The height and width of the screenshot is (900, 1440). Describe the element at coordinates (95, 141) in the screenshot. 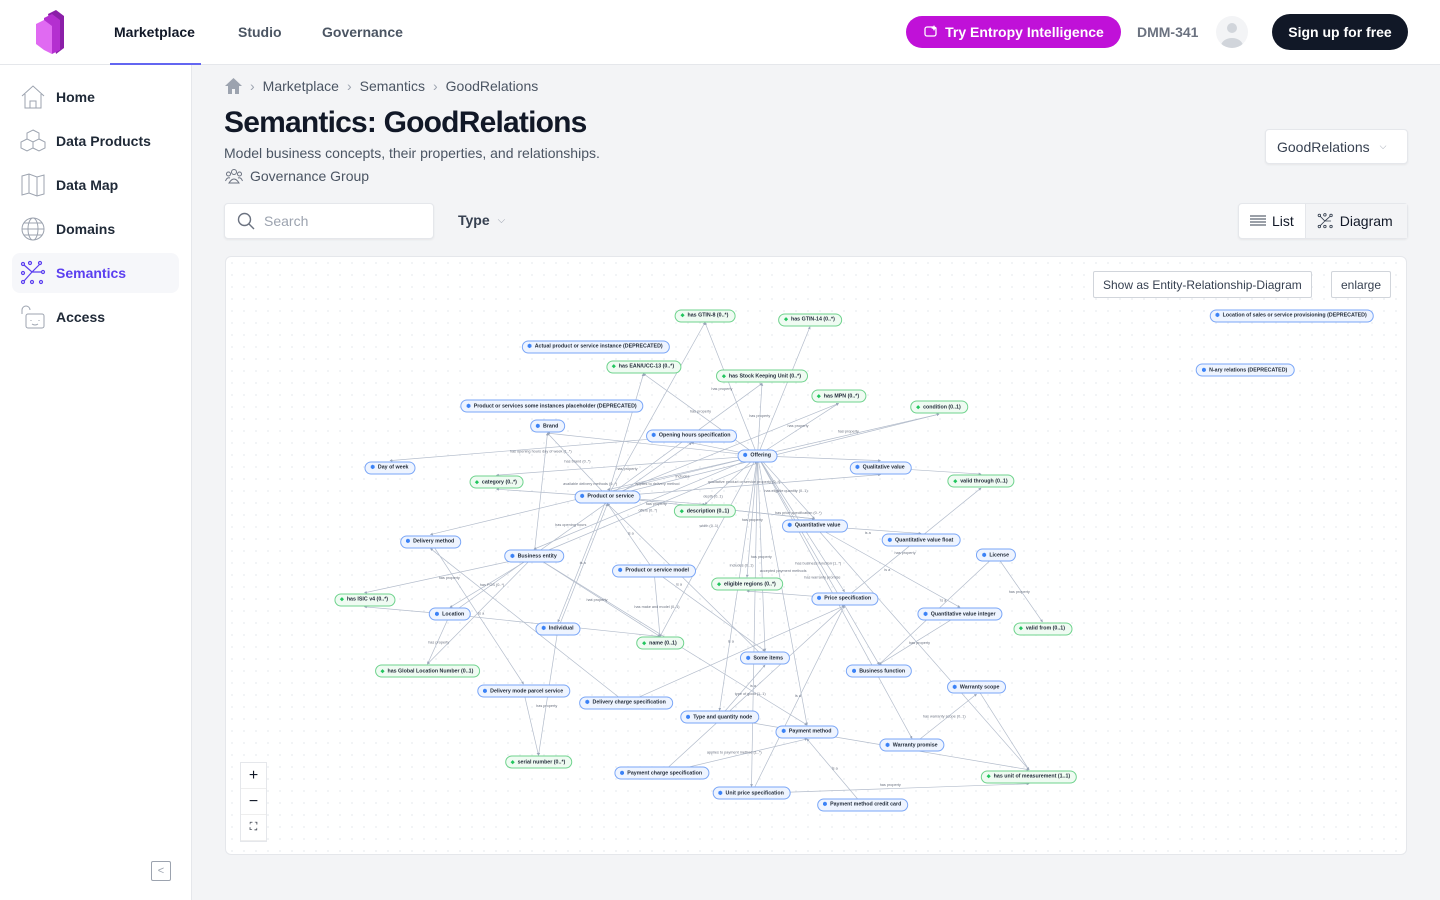

I see `sidebar-item-data-products: Data Products` at that location.